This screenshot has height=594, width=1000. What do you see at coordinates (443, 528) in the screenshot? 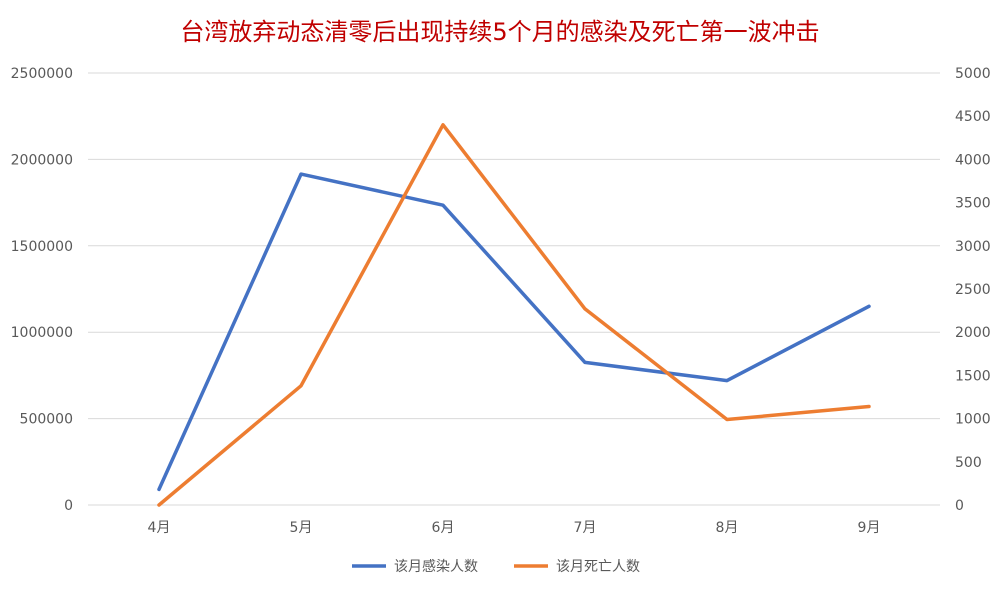
I see `x-axis-tick-label: 6月` at bounding box center [443, 528].